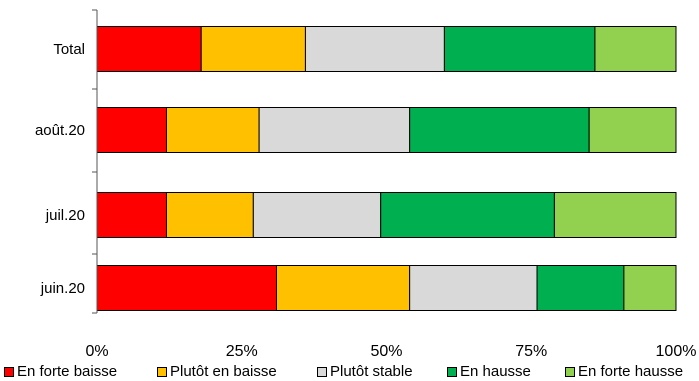 This screenshot has height=381, width=699. Describe the element at coordinates (495, 371) in the screenshot. I see `legend-label: En hausse` at that location.